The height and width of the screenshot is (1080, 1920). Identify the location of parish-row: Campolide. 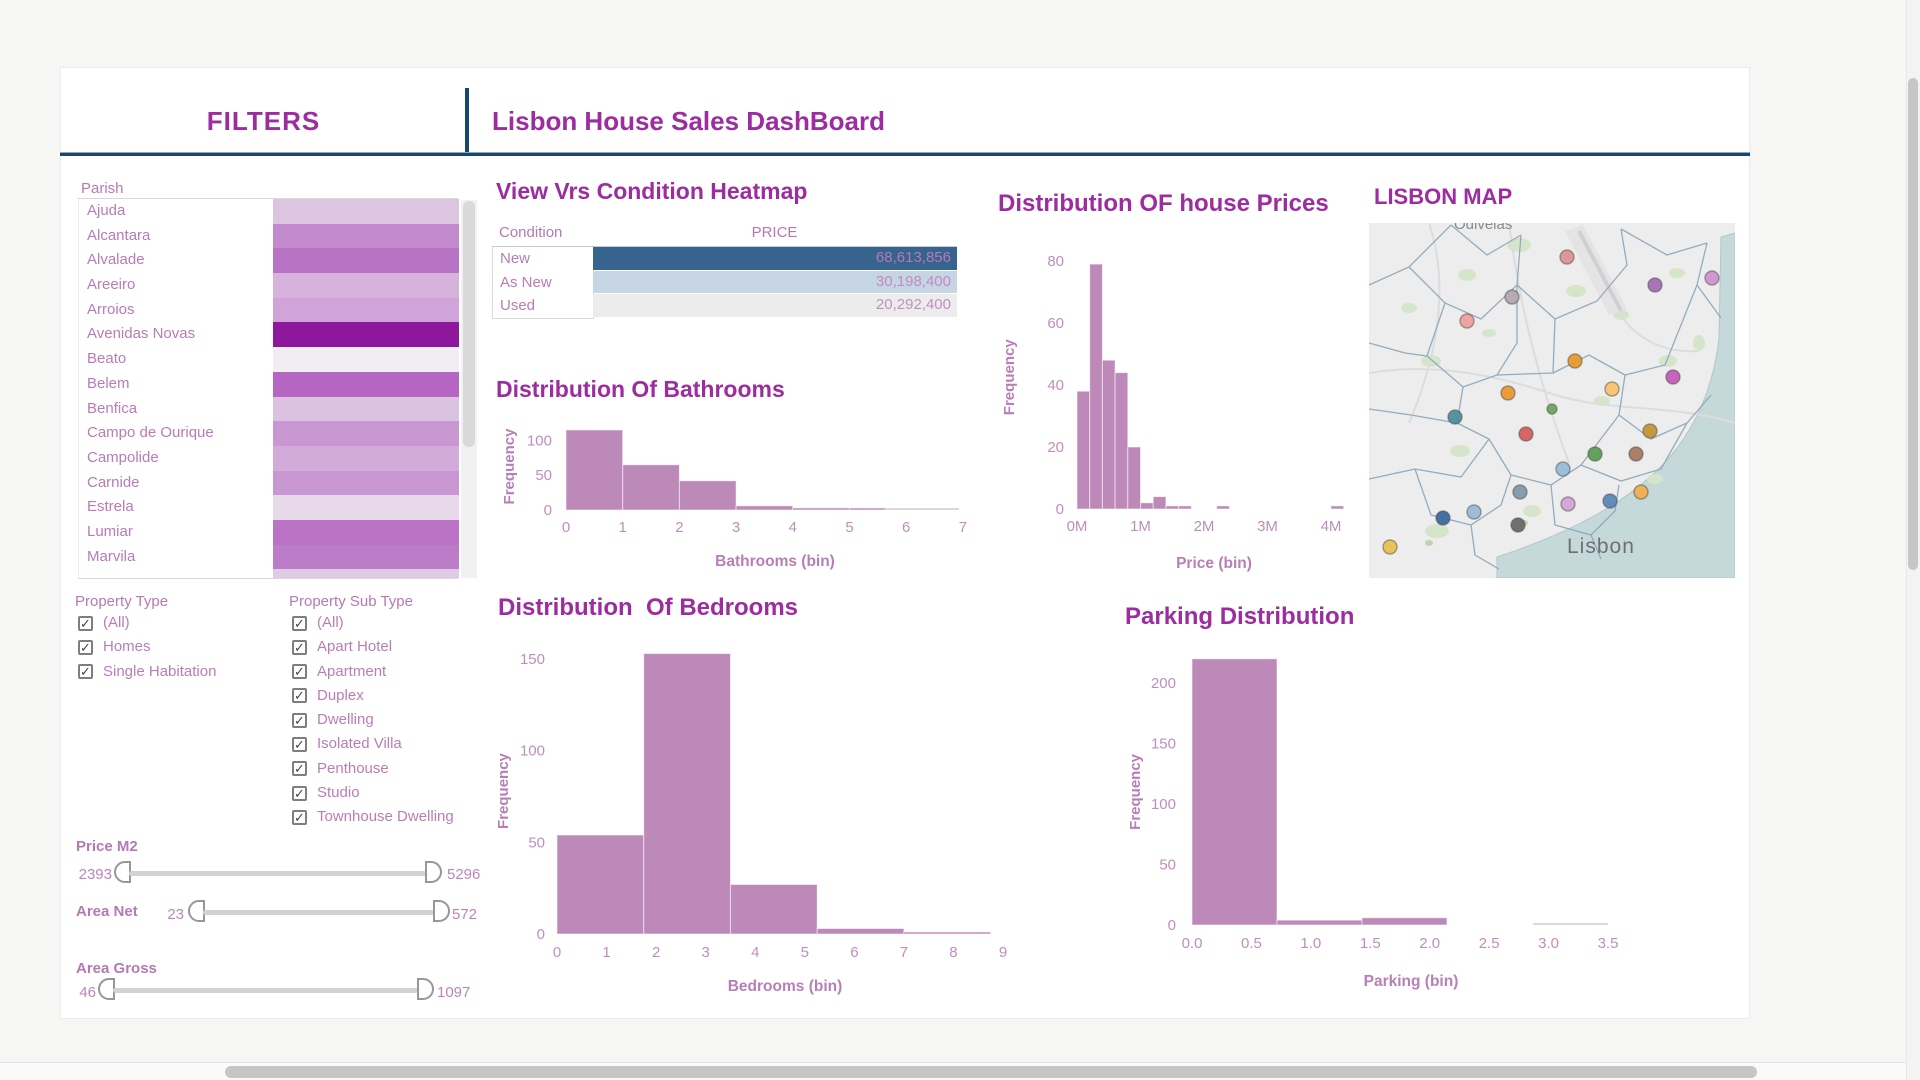
(269, 458).